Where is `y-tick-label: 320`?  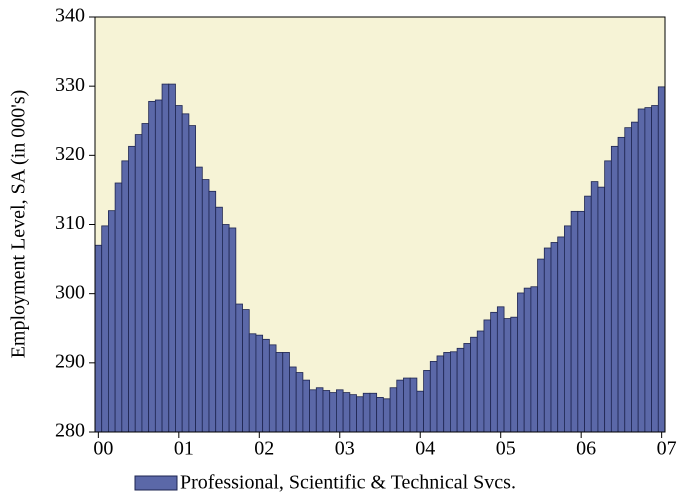 y-tick-label: 320 is located at coordinates (70, 154).